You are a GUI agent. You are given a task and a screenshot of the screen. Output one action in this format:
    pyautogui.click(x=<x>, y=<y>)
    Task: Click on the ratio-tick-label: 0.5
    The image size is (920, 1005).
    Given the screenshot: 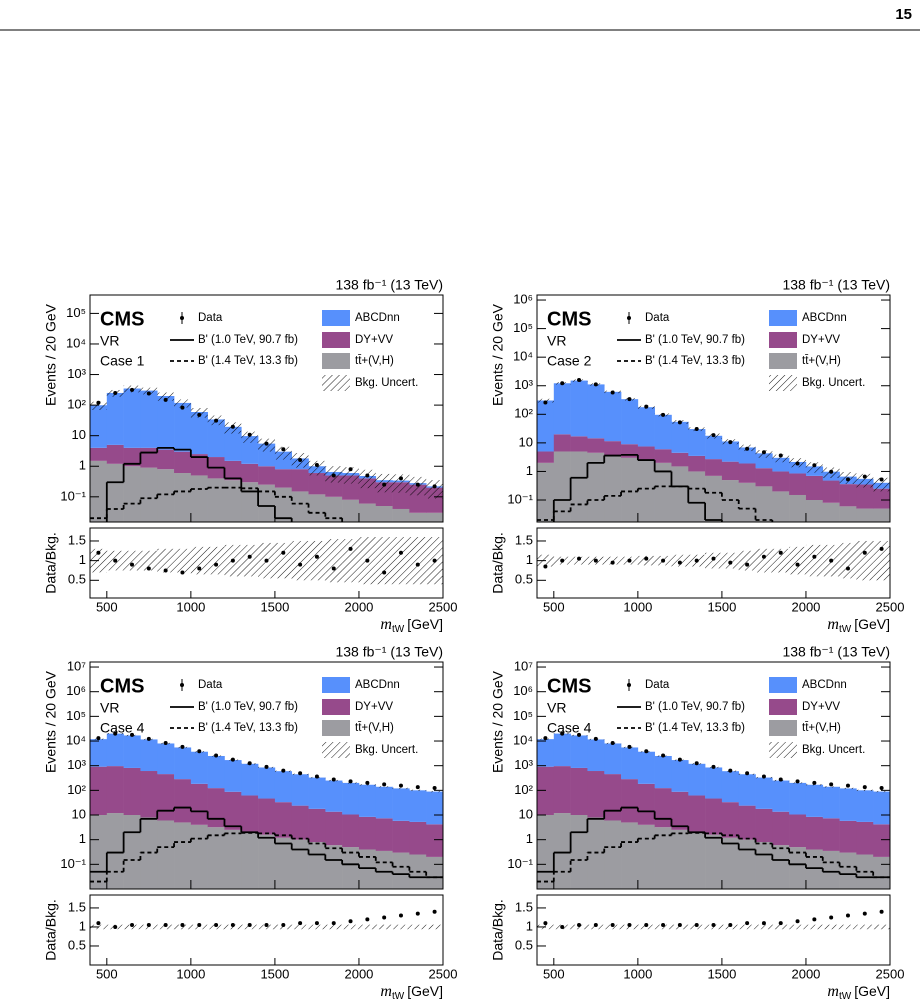 What is the action you would take?
    pyautogui.click(x=77, y=579)
    